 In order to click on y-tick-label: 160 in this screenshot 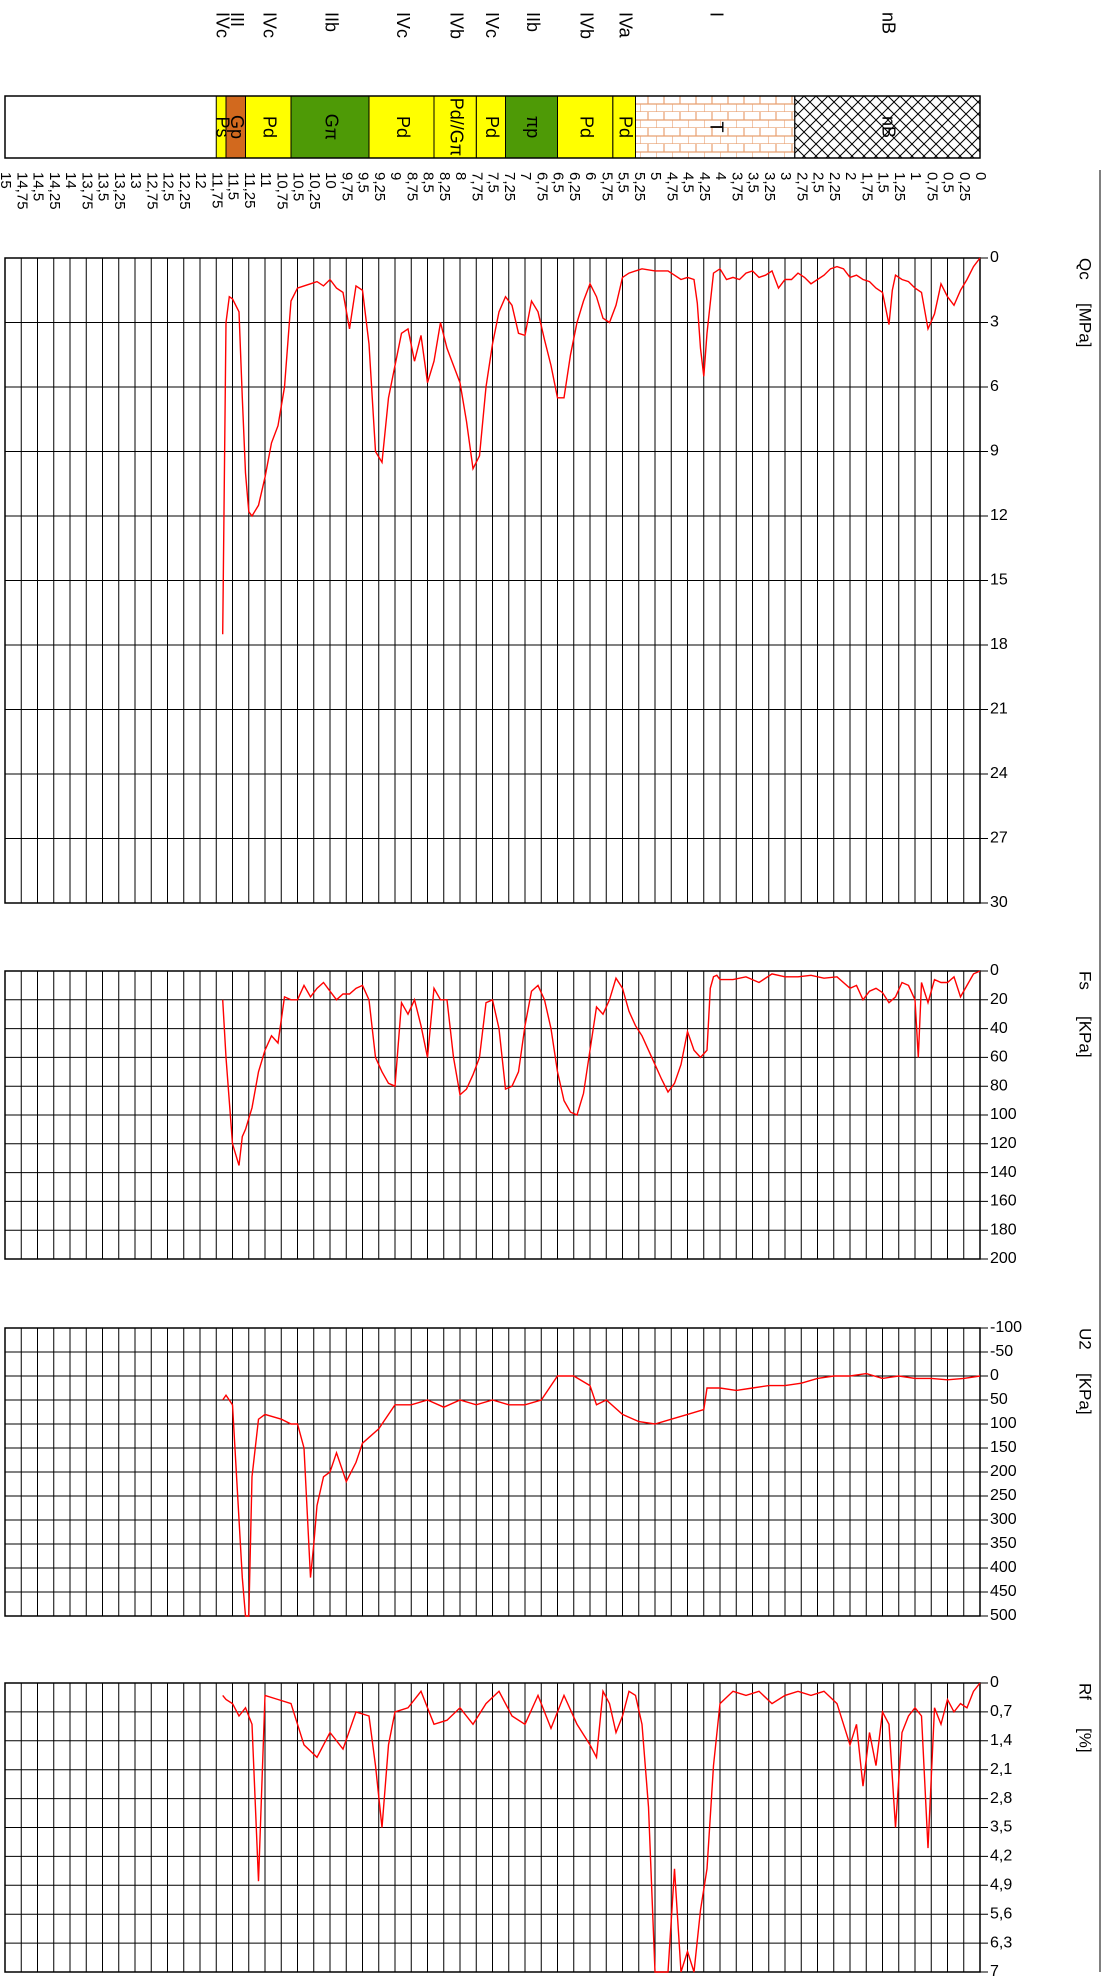, I will do `click(1003, 1201)`.